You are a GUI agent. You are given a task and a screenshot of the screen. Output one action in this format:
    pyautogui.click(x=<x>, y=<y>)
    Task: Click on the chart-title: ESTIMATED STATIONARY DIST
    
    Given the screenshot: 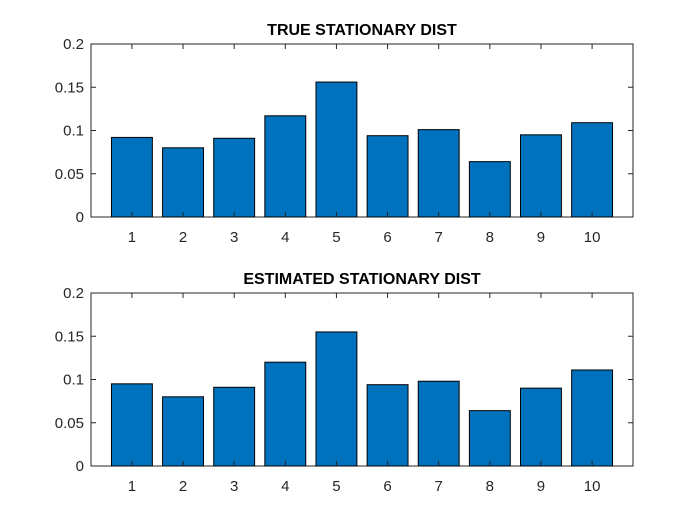 What is the action you would take?
    pyautogui.click(x=362, y=279)
    